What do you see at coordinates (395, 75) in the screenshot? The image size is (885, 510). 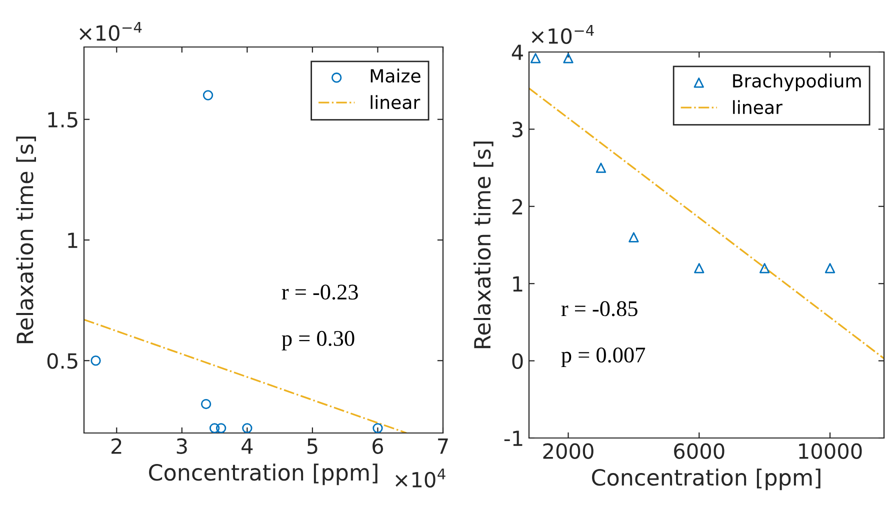 I see `legend-label: Maize` at bounding box center [395, 75].